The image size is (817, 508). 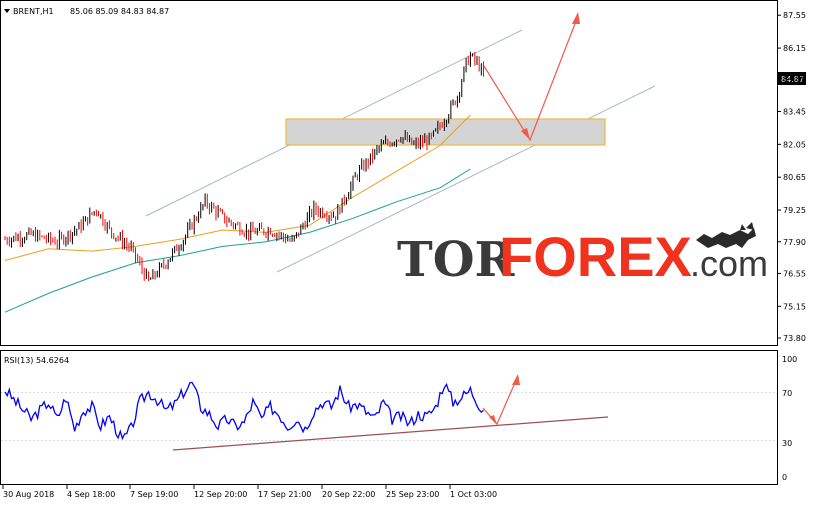 I want to click on chevron-down-icon, so click(x=7, y=11).